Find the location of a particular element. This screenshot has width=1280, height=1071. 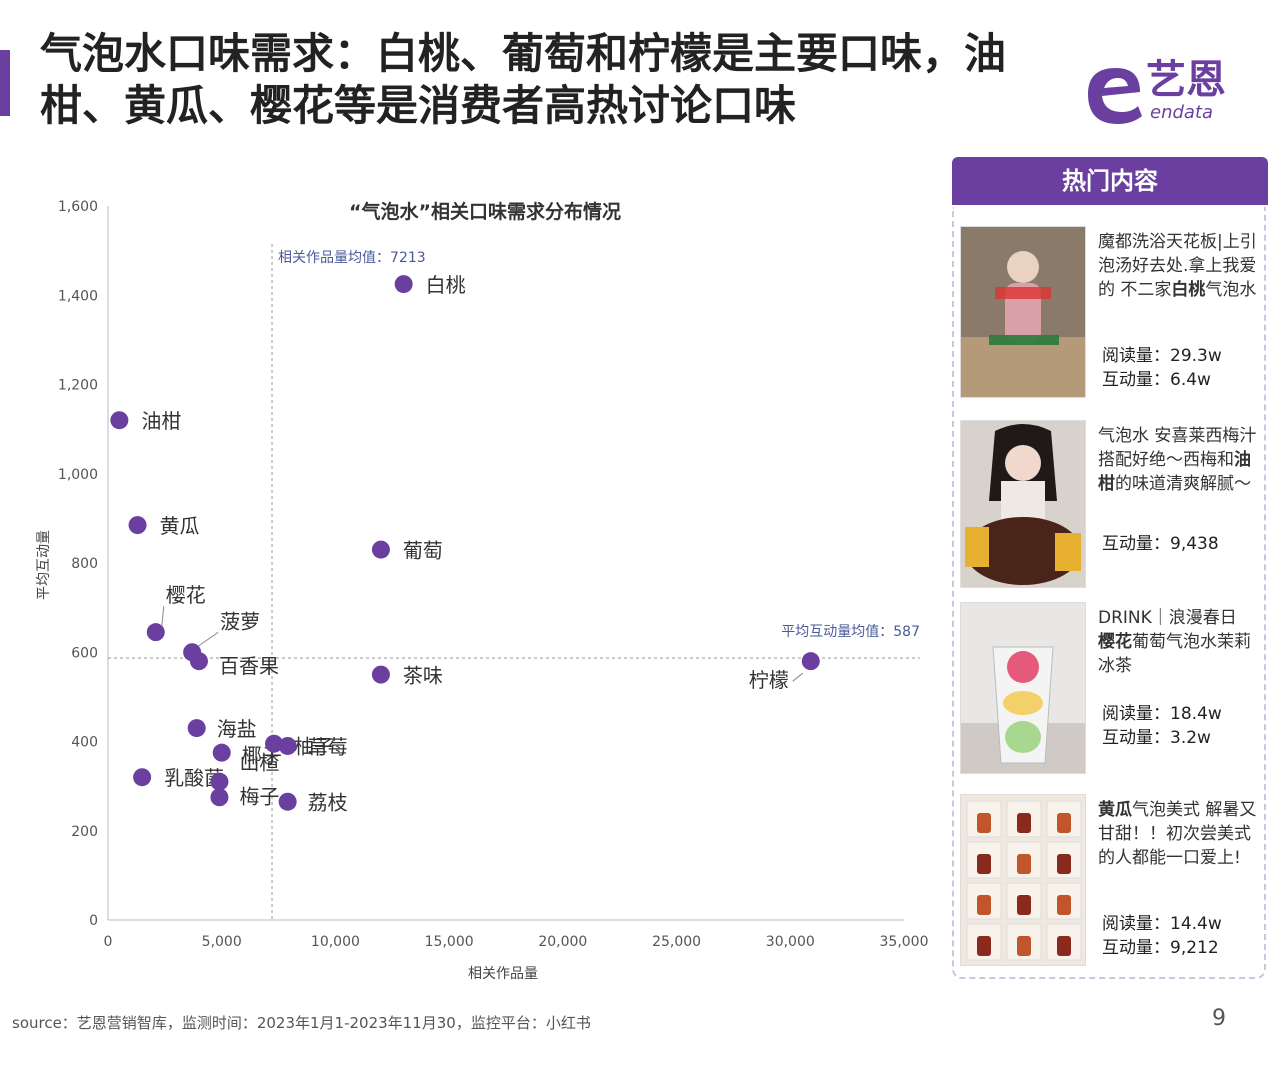

post-text: 魔都洗浴天花板|上引 泡汤好去处.拿上我爱的 不二家白桃气泡水 is located at coordinates (1177, 266).